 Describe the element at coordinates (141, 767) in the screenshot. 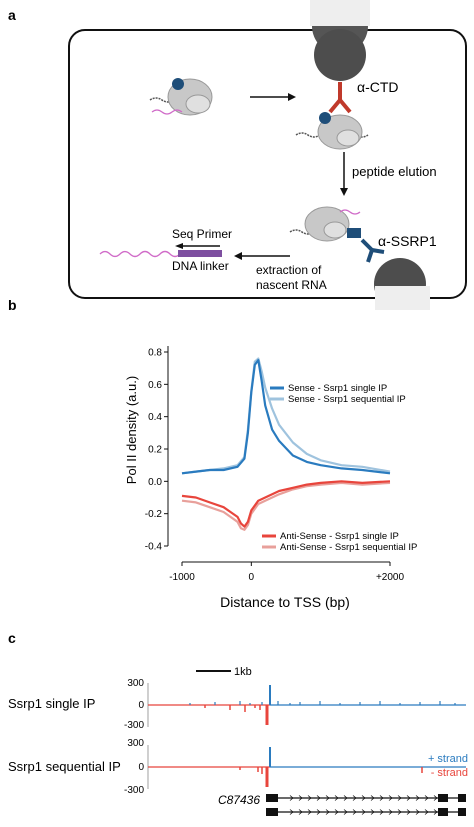

I see `track2-tick-0: 0` at that location.